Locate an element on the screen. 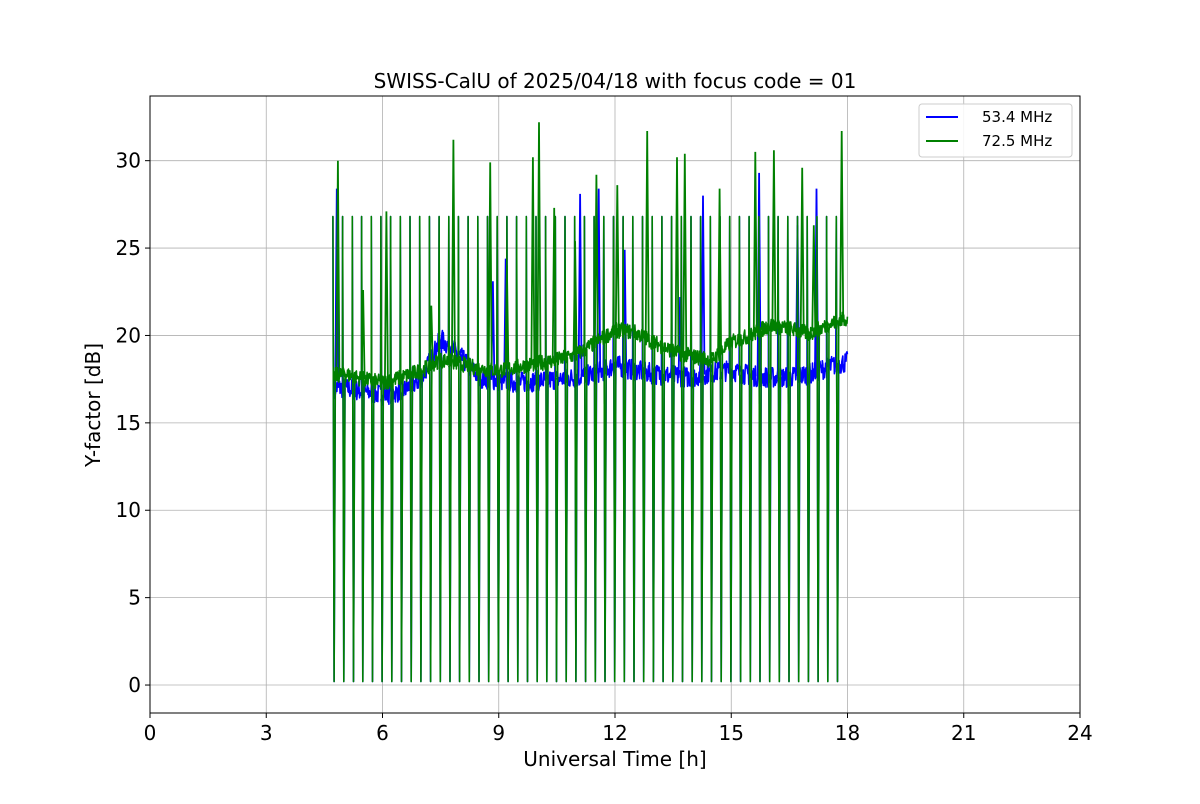 This screenshot has height=804, width=1200. legend-label-series-2: 72.5 MHz is located at coordinates (1017, 141).